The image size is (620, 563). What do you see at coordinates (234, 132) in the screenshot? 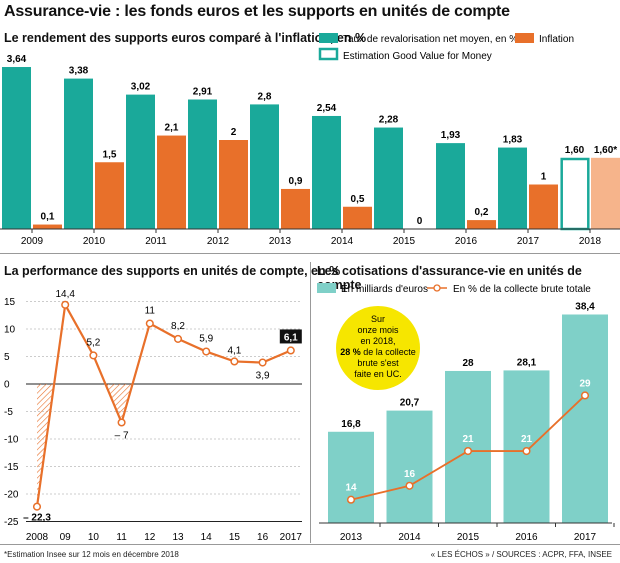
I see `label-inflation-2012: 2` at bounding box center [234, 132].